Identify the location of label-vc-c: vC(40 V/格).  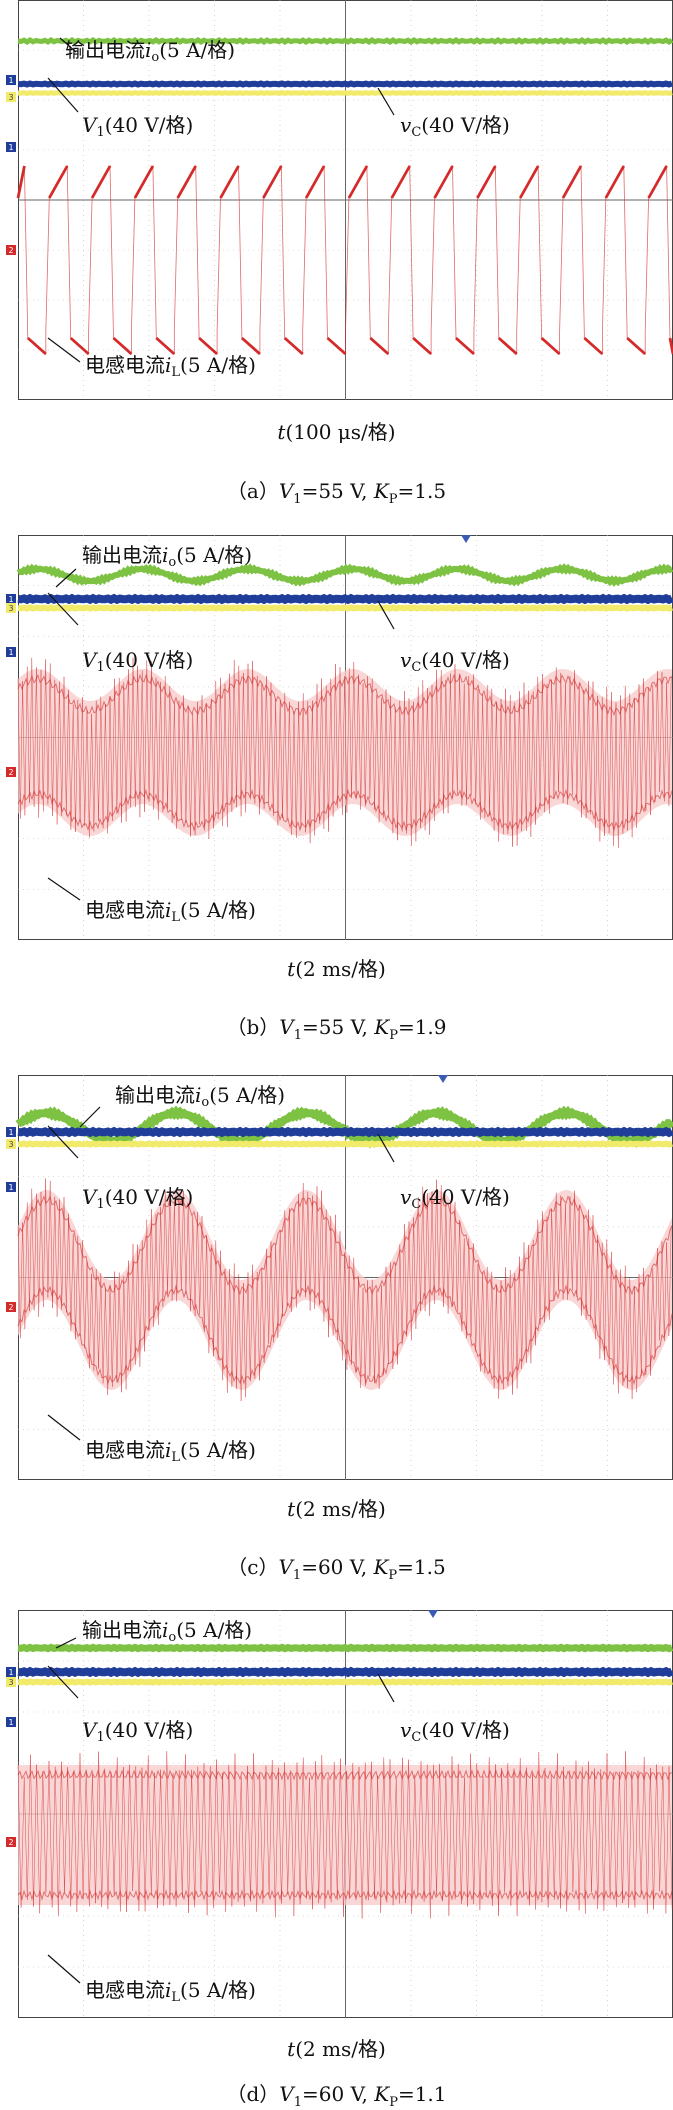
(455, 1198).